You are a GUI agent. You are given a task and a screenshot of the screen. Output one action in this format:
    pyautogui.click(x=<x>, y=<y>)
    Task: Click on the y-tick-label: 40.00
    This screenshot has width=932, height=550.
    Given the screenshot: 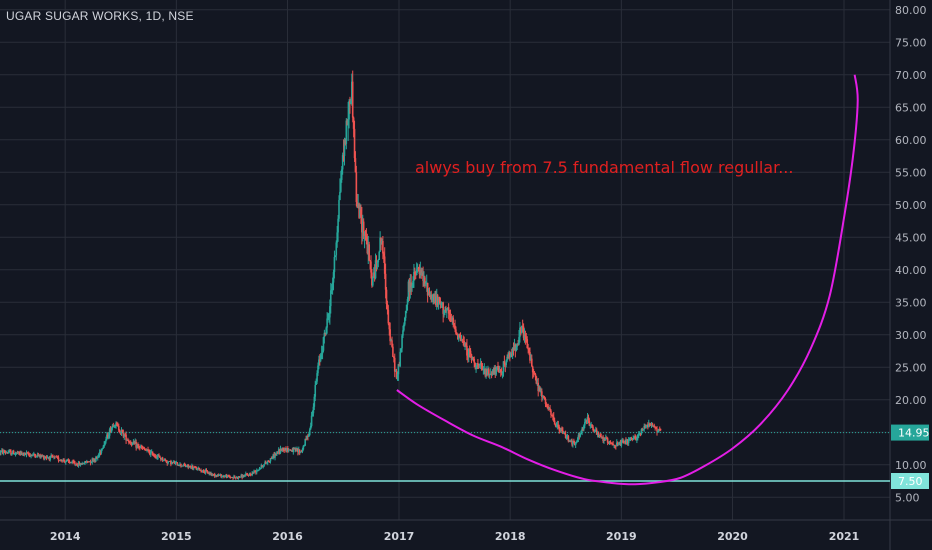 What is the action you would take?
    pyautogui.click(x=911, y=270)
    